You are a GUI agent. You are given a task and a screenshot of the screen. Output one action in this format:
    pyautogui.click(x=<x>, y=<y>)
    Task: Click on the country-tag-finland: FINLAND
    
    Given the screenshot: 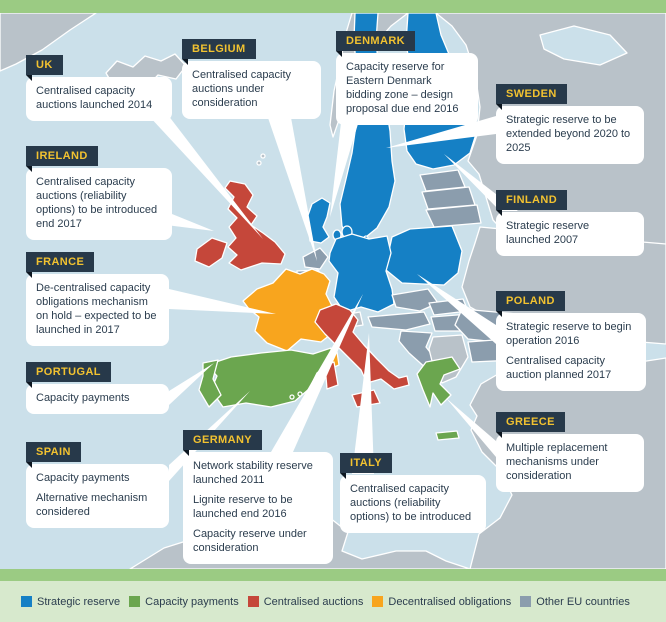 What is the action you would take?
    pyautogui.click(x=532, y=203)
    